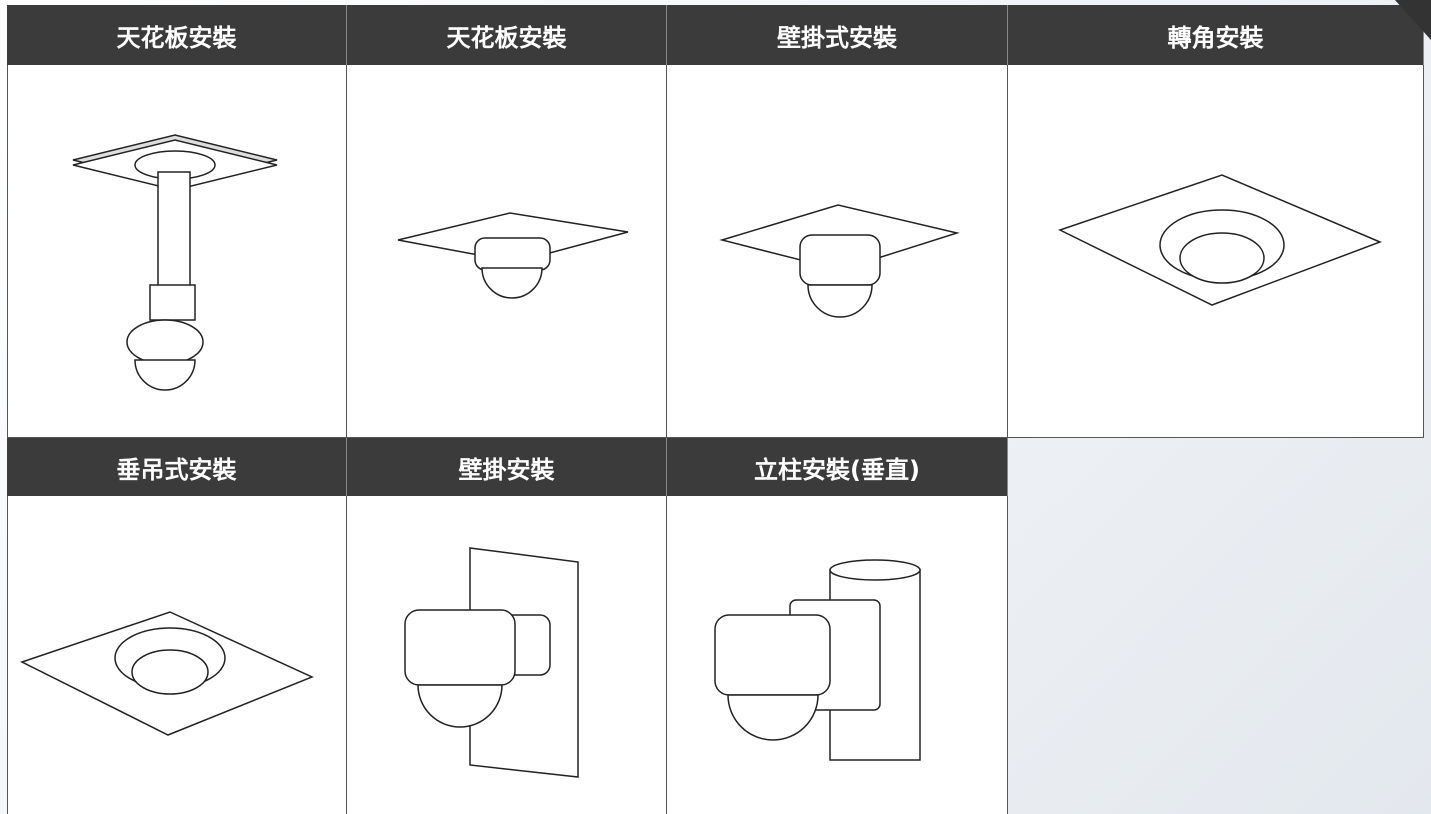 This screenshot has width=1431, height=814. I want to click on header: 轉角安裝, so click(1216, 35).